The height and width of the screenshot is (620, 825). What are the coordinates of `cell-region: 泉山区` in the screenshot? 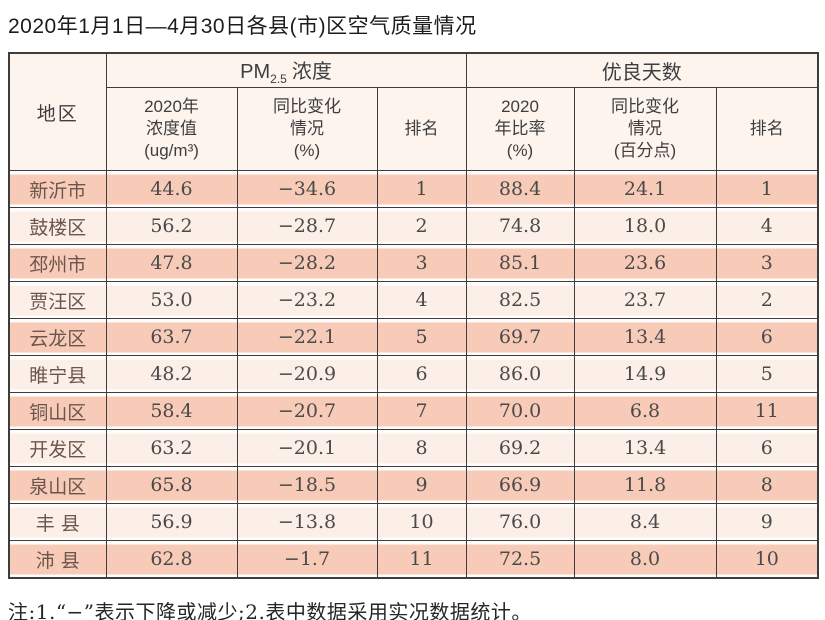 It's located at (57, 485).